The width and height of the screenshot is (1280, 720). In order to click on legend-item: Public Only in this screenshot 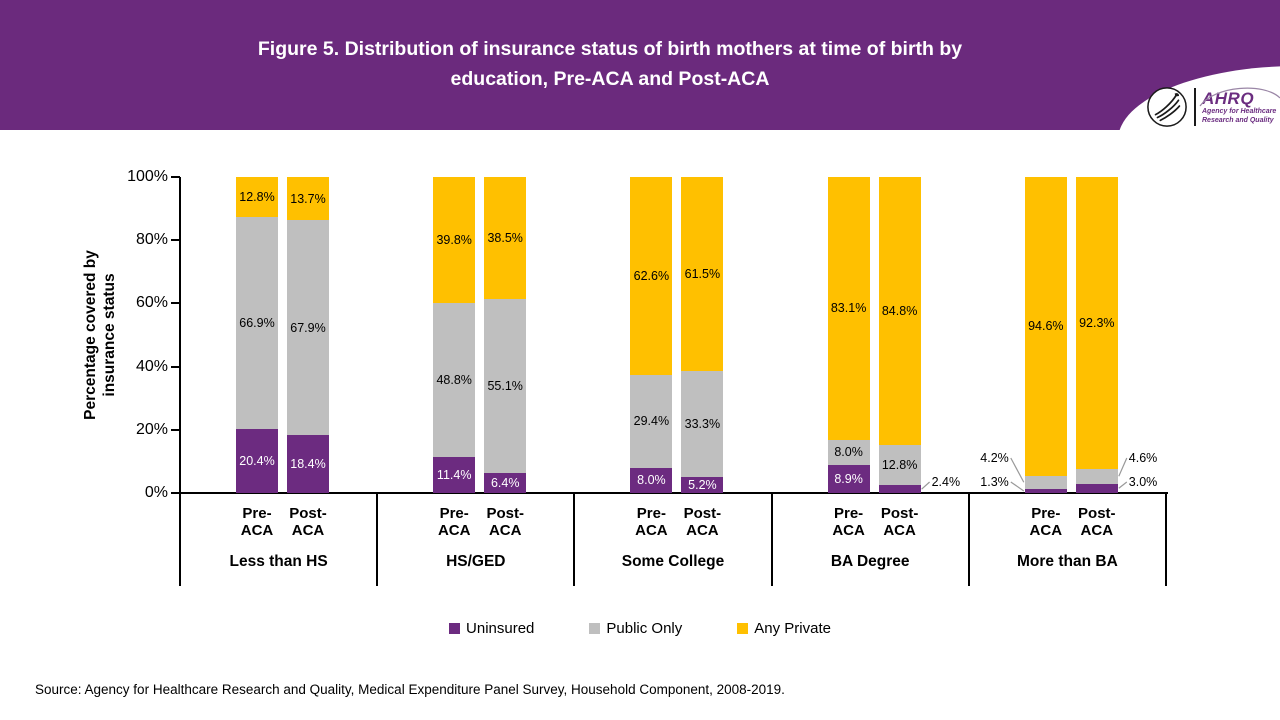, I will do `click(635, 628)`.